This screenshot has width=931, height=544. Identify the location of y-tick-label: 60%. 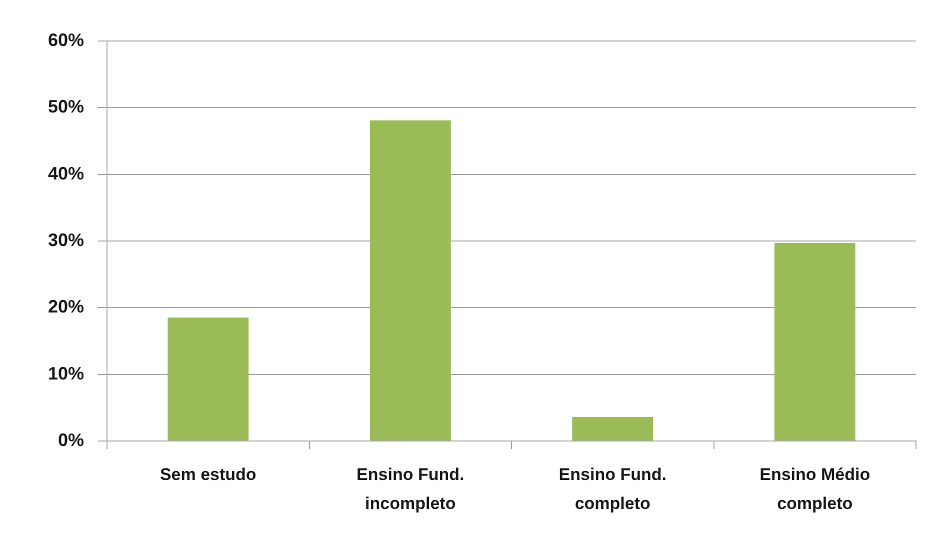
(66, 40).